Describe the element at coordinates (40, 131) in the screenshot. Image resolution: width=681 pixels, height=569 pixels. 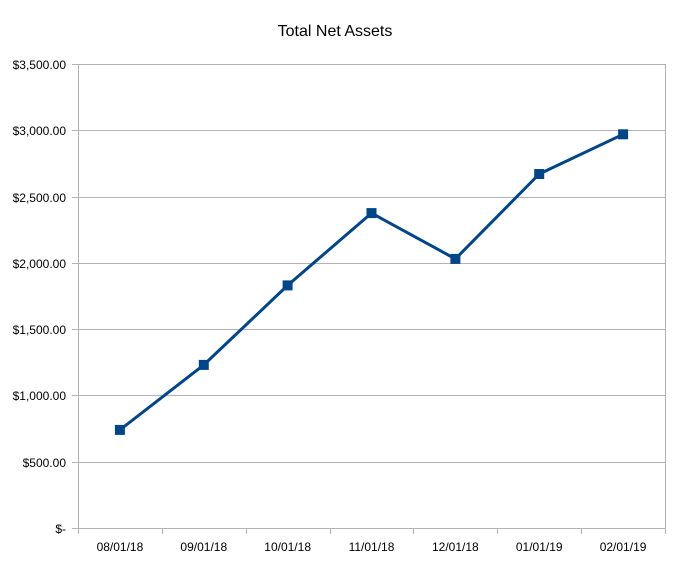
I see `y-tick-label: $3,000.00` at that location.